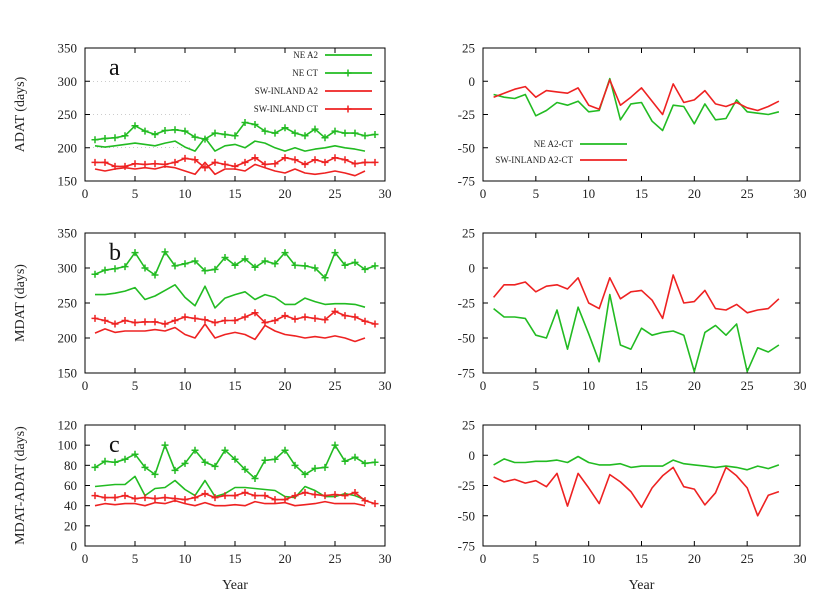  What do you see at coordinates (554, 144) in the screenshot?
I see `legend-label: NE A2-CT` at bounding box center [554, 144].